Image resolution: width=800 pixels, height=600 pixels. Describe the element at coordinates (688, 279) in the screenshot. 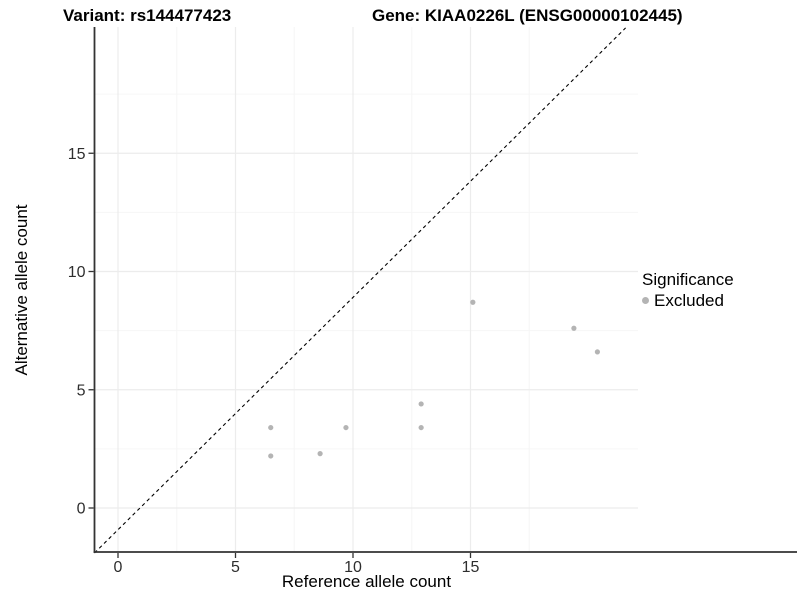

I see `legend-title: Significance` at that location.